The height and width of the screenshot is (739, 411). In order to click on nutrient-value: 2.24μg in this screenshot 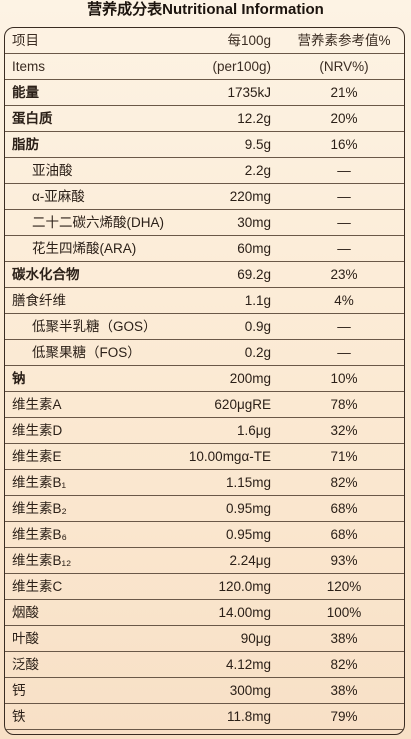, I will do `click(250, 560)`.